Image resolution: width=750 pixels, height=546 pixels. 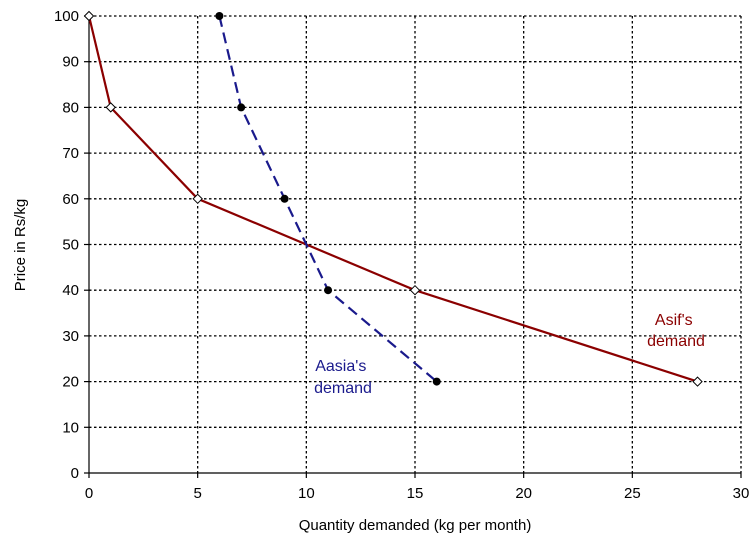 What do you see at coordinates (70, 199) in the screenshot?
I see `y-tick-label: 60` at bounding box center [70, 199].